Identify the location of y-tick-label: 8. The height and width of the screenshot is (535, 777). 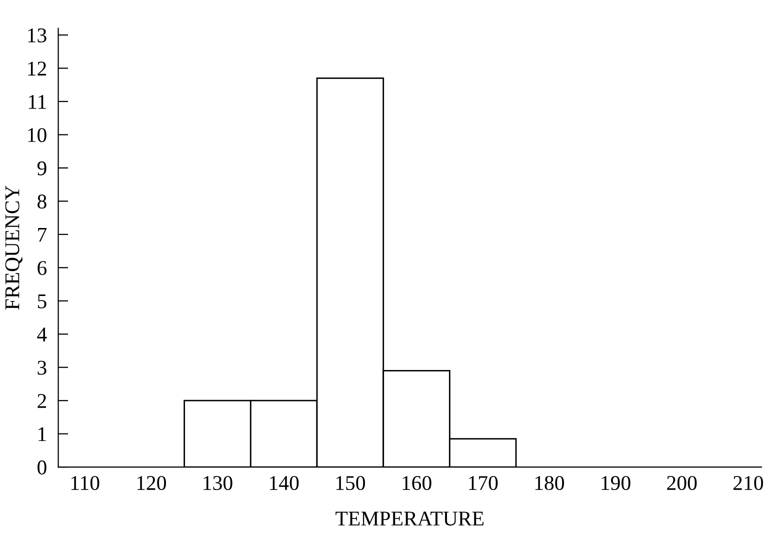
(42, 201).